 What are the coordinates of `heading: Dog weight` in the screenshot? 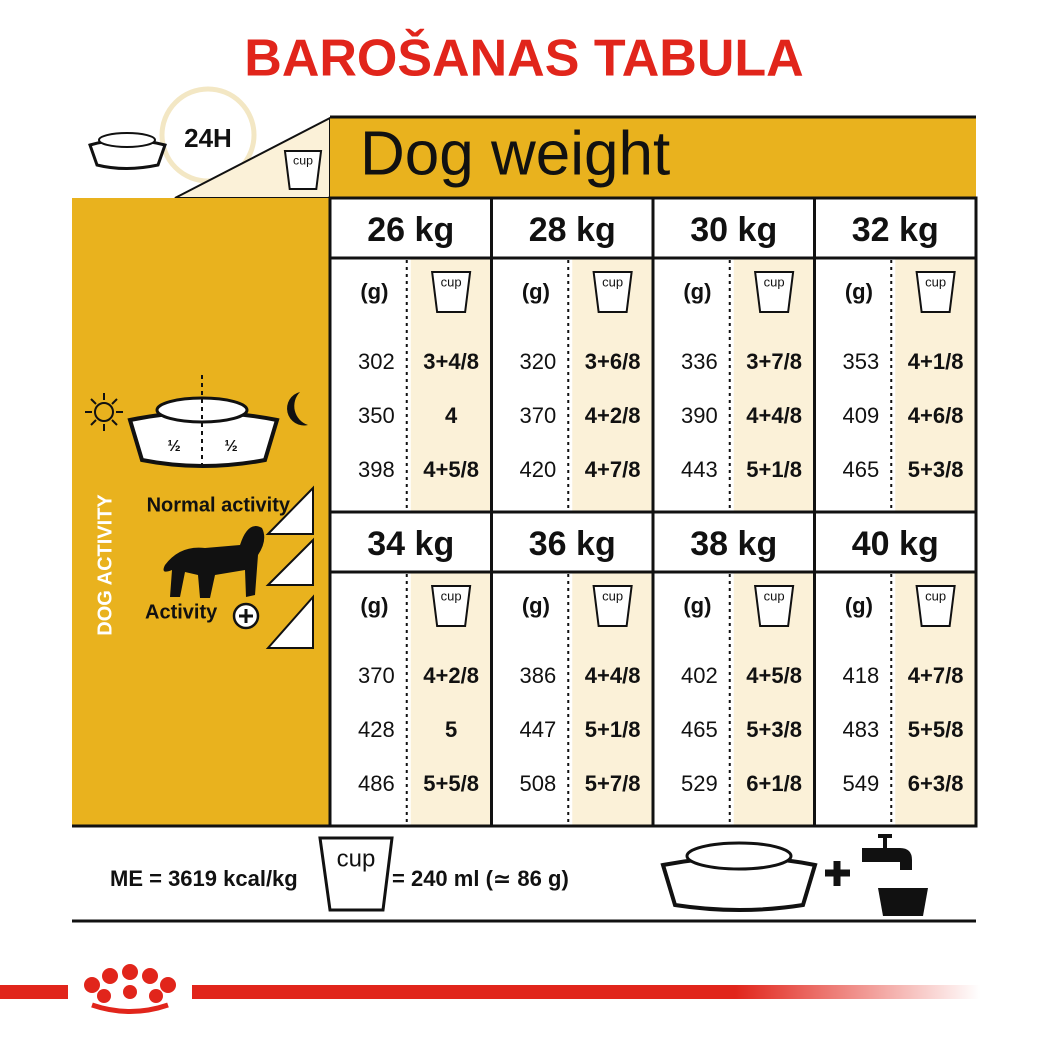 It's located at (515, 153).